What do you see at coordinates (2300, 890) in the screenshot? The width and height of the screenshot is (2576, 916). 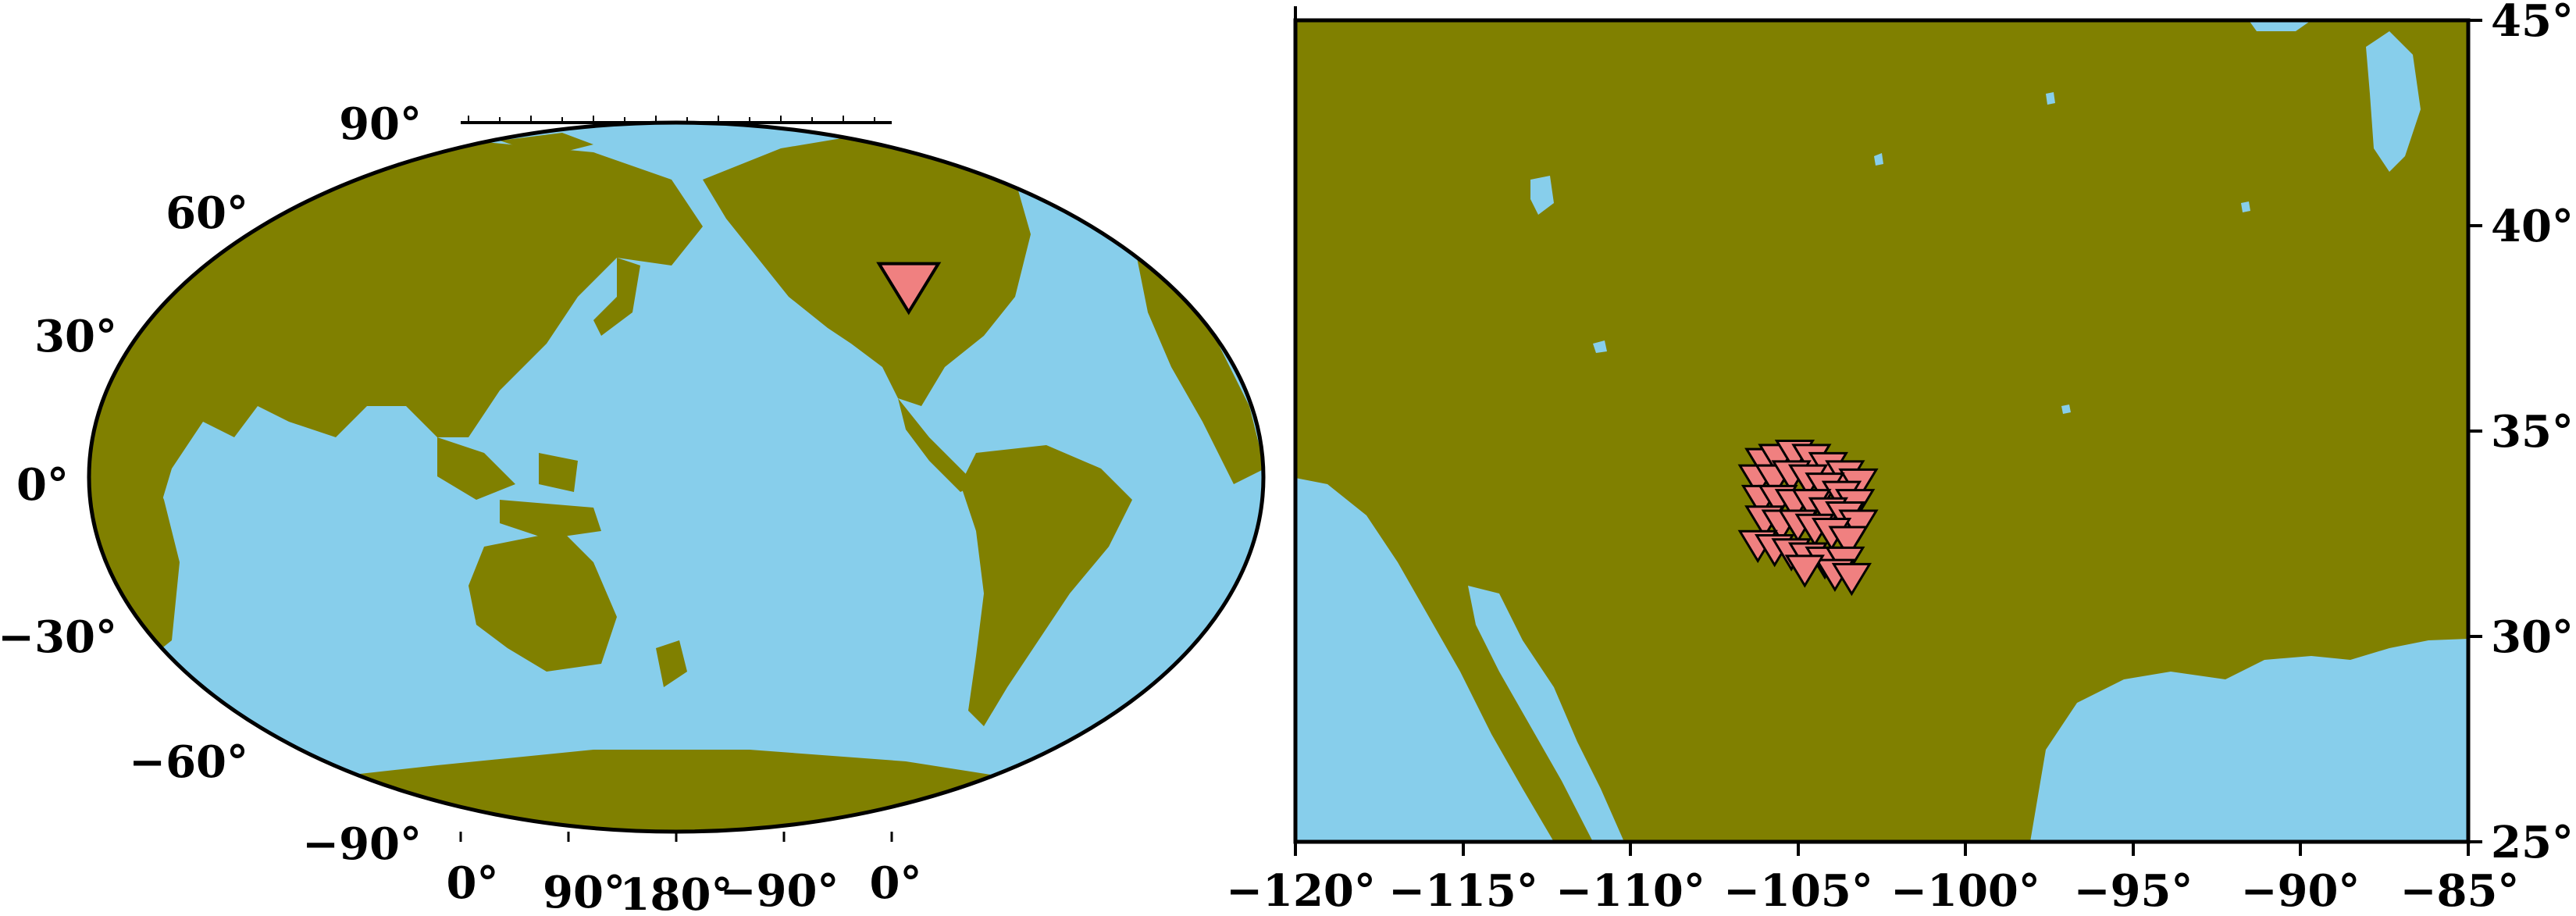 I see `regional-lon-label: −90°` at bounding box center [2300, 890].